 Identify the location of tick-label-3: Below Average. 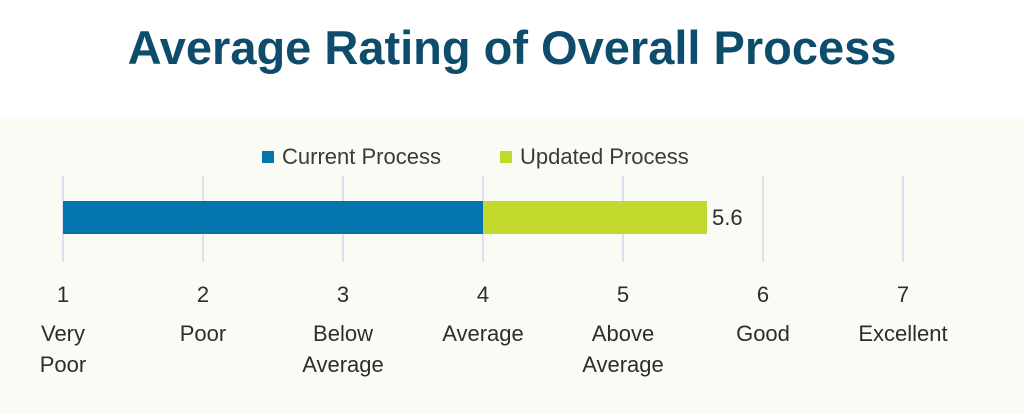
(343, 349).